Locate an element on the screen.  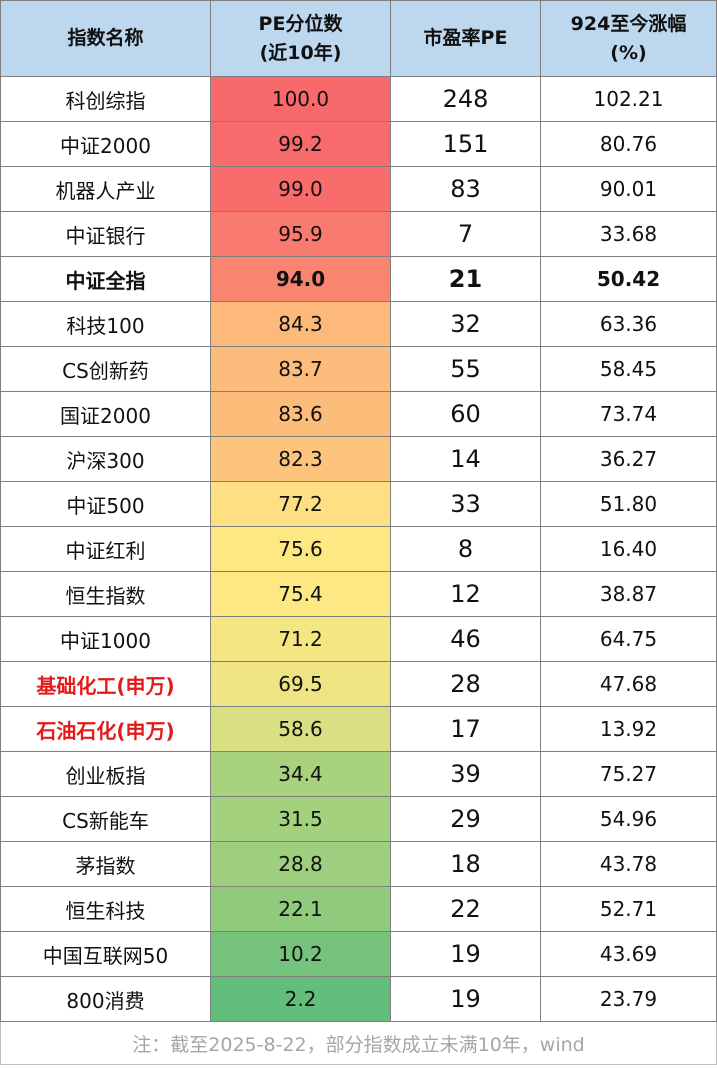
index-name-cell: 科创综指 is located at coordinates (105, 99).